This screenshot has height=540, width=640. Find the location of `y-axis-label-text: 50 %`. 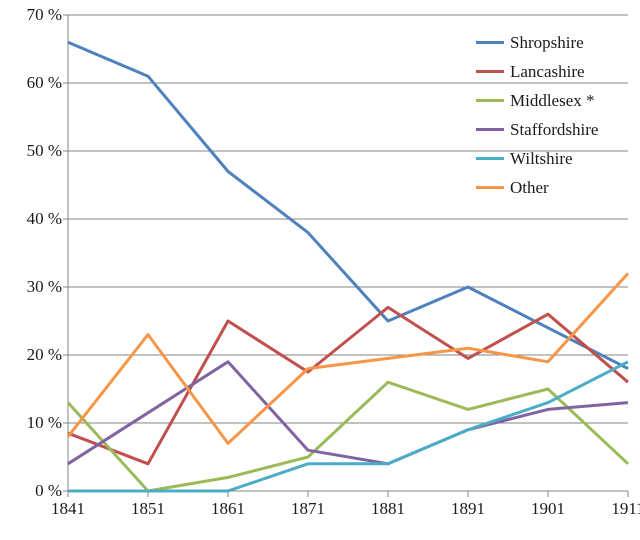

y-axis-label-text: 50 % is located at coordinates (44, 150).